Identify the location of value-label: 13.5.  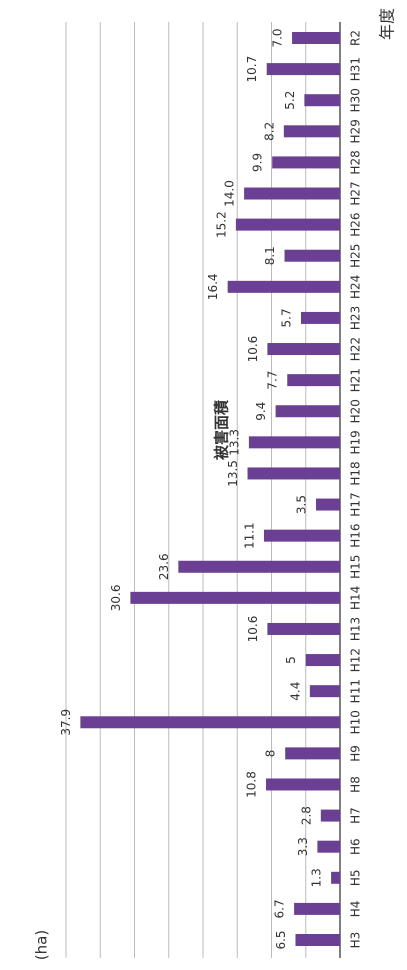
(233, 473).